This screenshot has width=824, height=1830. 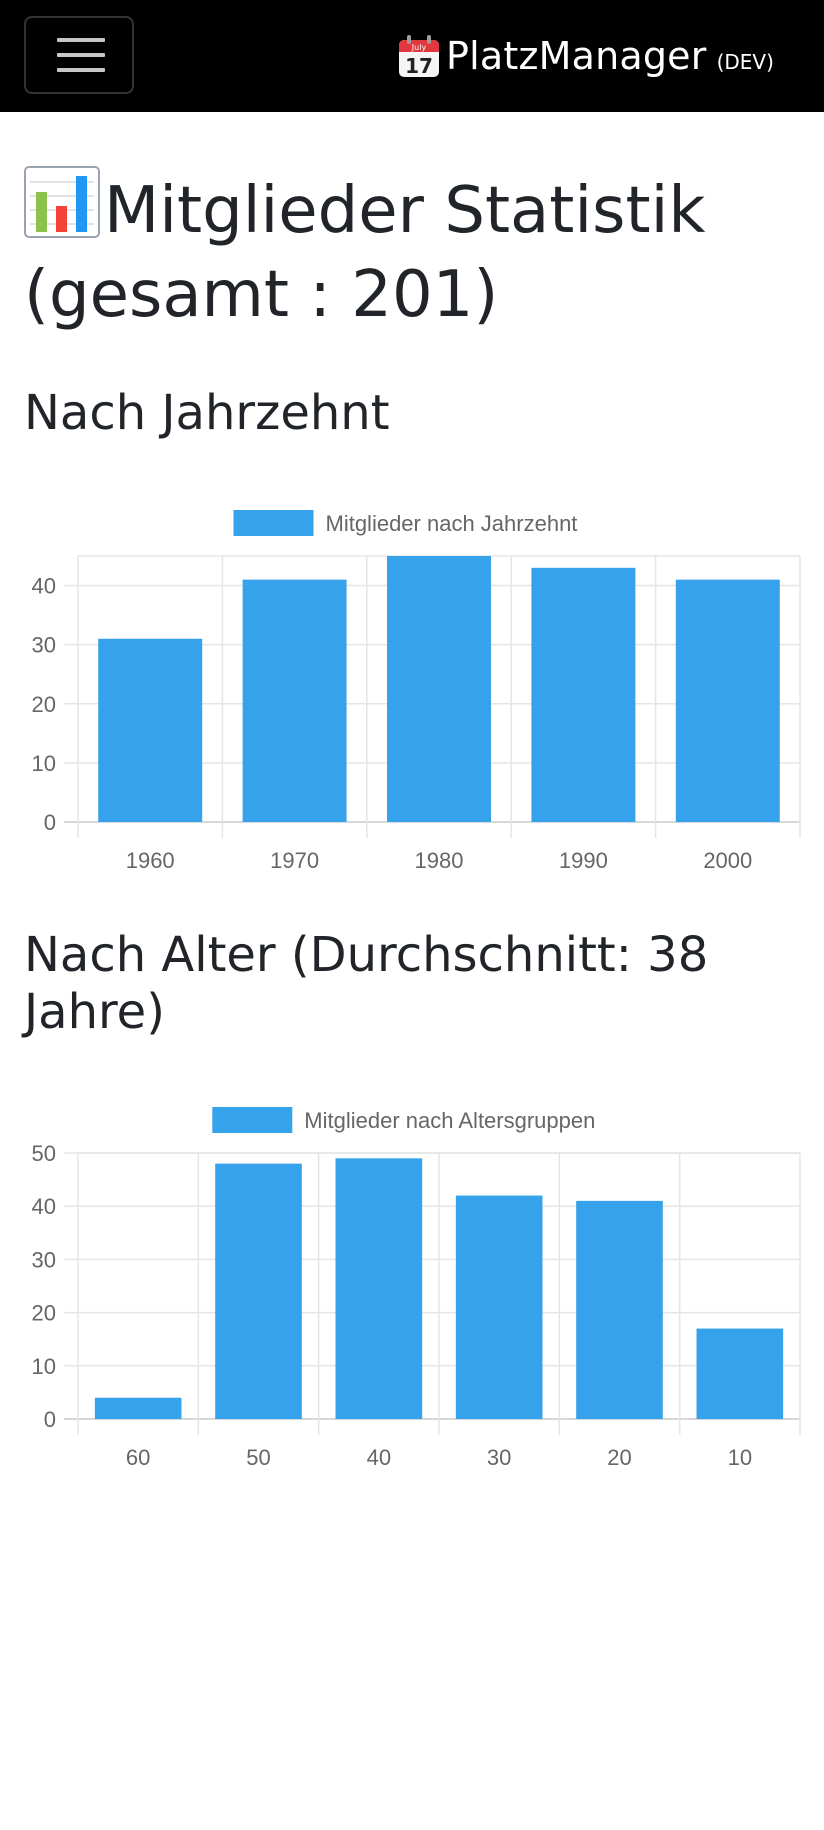 What do you see at coordinates (419, 66) in the screenshot?
I see `calendar-day: 17` at bounding box center [419, 66].